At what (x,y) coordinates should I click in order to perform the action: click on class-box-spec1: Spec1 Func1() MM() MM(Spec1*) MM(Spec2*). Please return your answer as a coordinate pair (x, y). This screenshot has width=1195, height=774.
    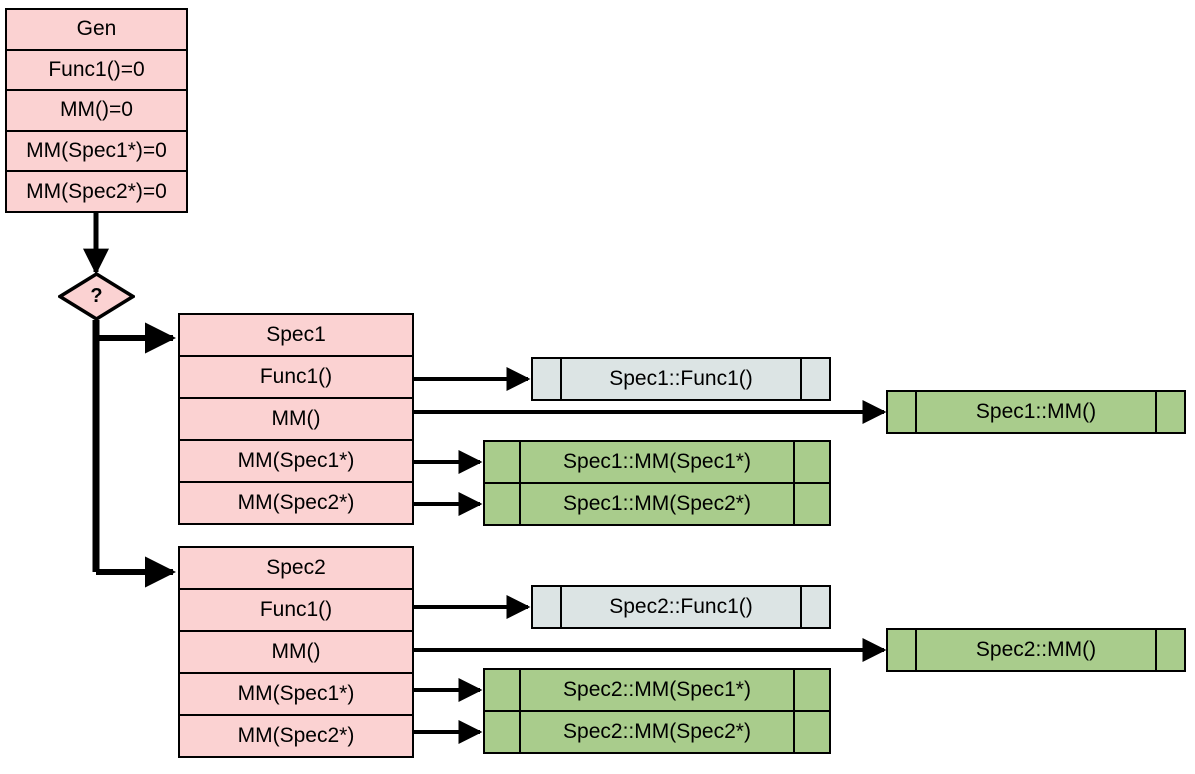
    Looking at the image, I should click on (296, 419).